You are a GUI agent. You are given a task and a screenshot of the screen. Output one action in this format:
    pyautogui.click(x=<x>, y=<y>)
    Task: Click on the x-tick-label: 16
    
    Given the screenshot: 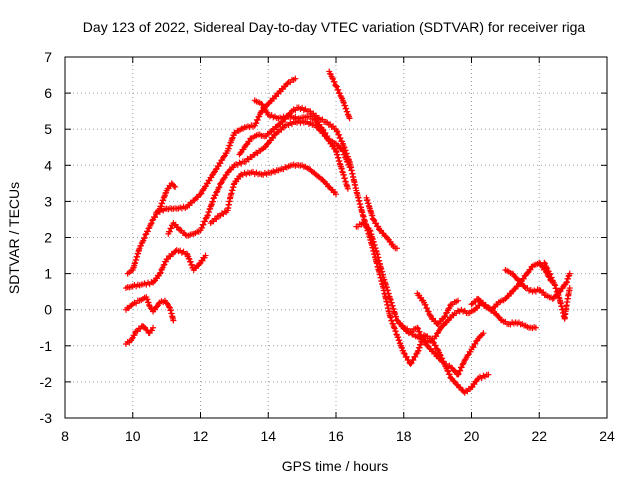 What is the action you would take?
    pyautogui.click(x=336, y=436)
    